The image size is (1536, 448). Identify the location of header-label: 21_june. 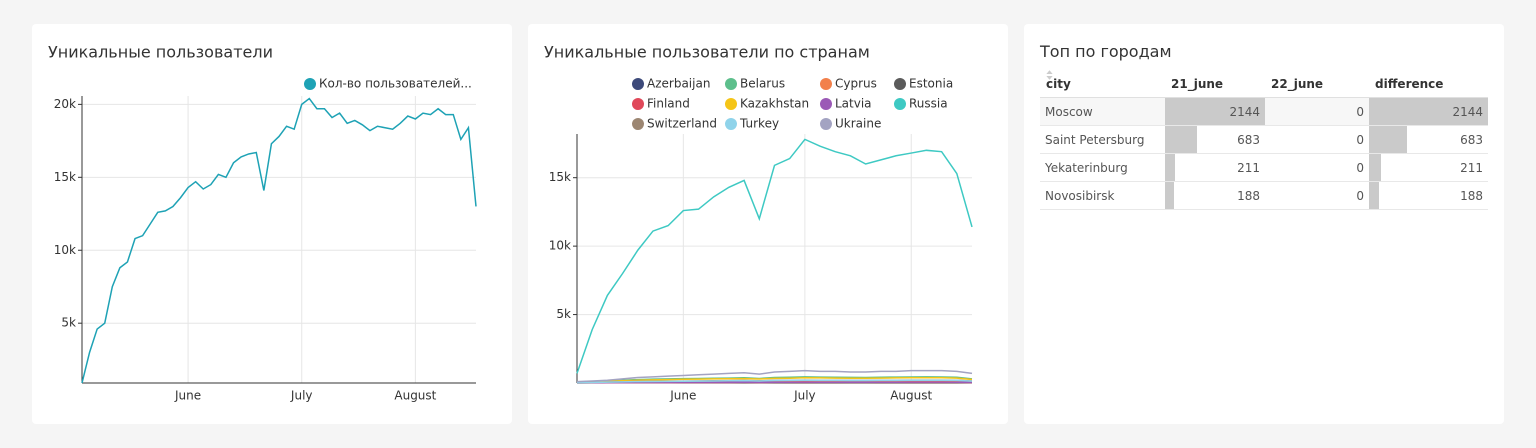
(1197, 83).